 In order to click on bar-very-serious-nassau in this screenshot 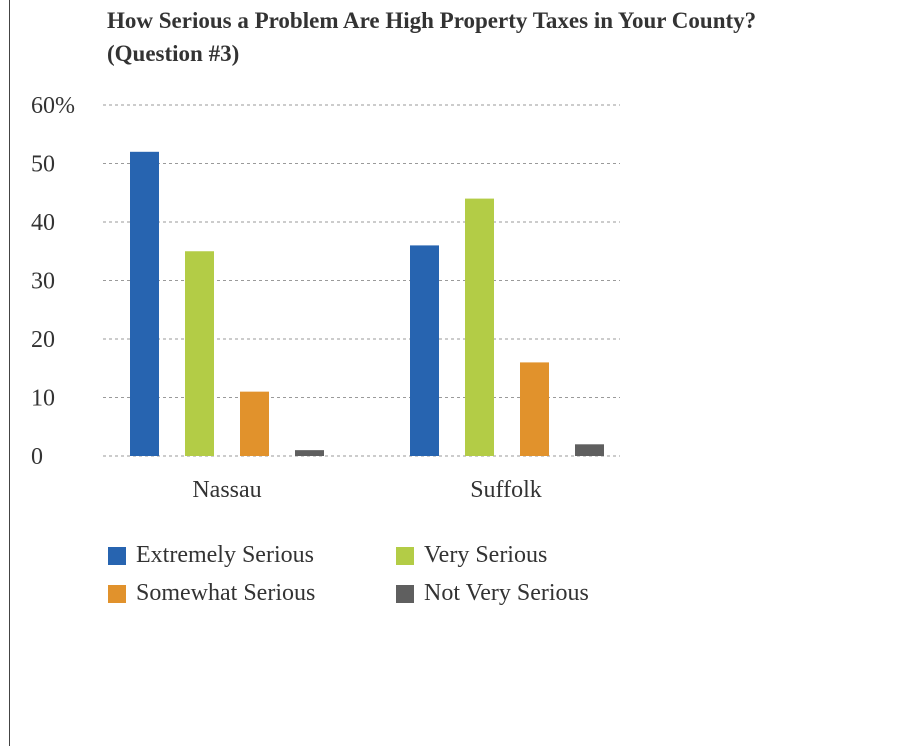, I will do `click(199, 353)`.